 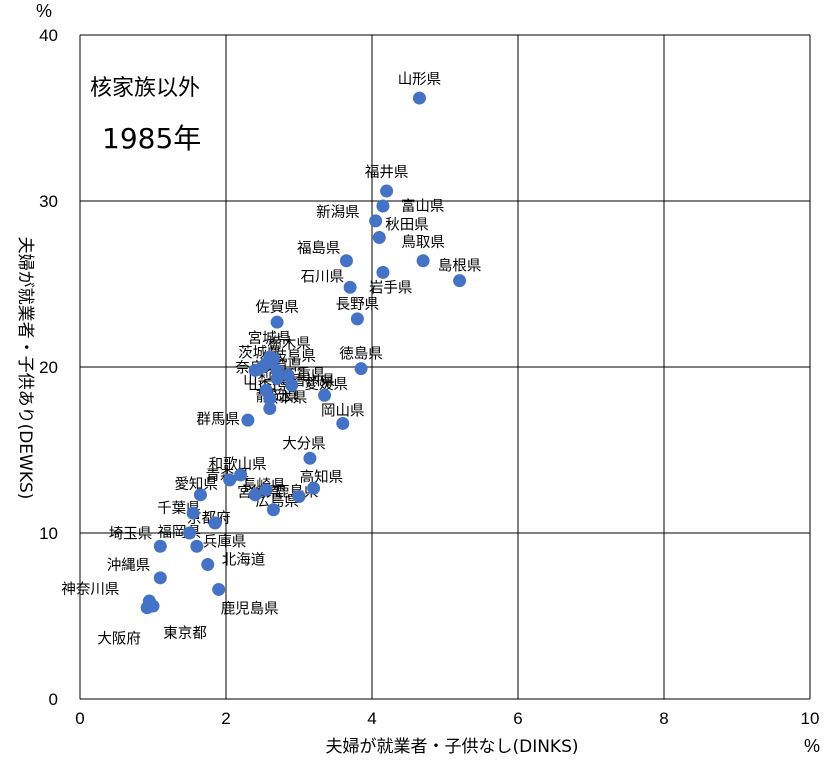 What do you see at coordinates (129, 565) in the screenshot?
I see `point-label-43: 沖縄県` at bounding box center [129, 565].